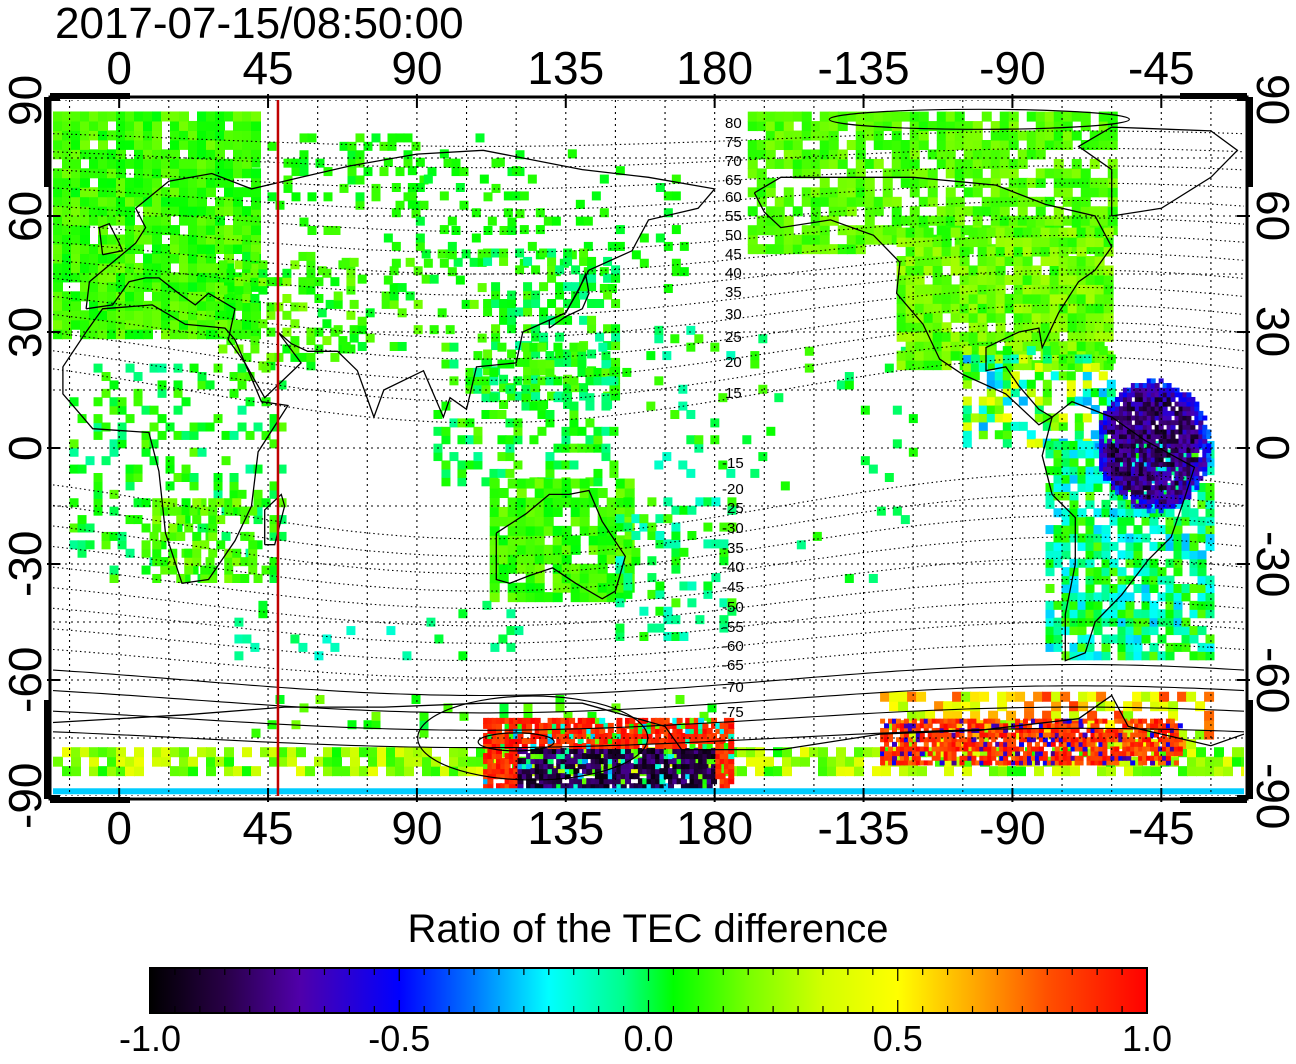  What do you see at coordinates (733, 712) in the screenshot?
I see `contour-label: -75` at bounding box center [733, 712].